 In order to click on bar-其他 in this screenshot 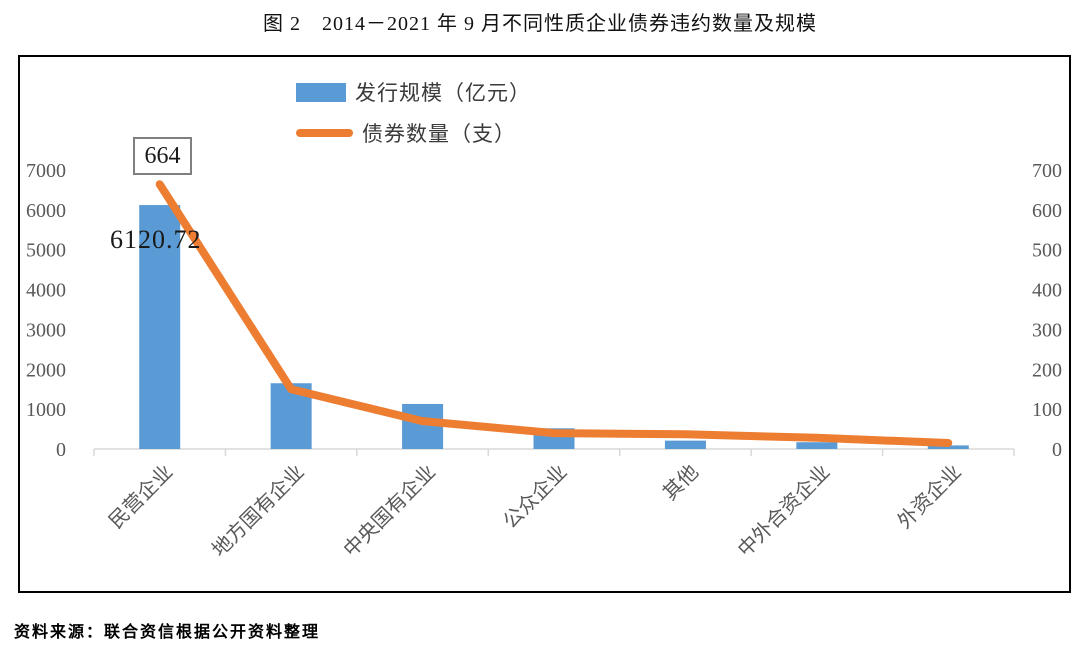, I will do `click(685, 444)`.